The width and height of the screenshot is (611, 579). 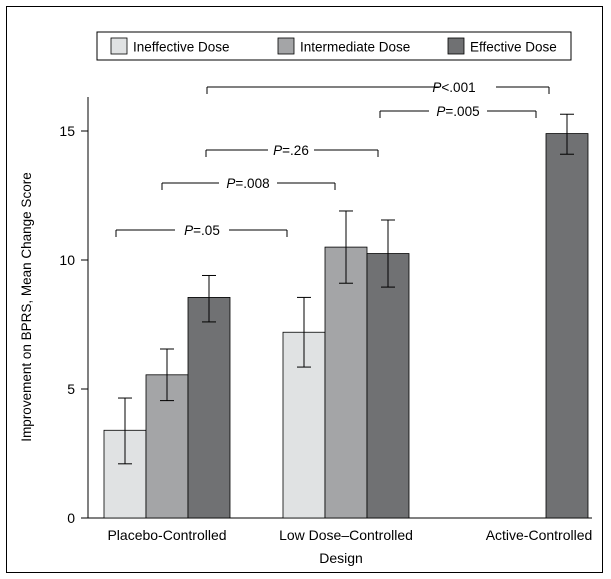 I want to click on y-tick-label: 10, so click(x=67, y=260).